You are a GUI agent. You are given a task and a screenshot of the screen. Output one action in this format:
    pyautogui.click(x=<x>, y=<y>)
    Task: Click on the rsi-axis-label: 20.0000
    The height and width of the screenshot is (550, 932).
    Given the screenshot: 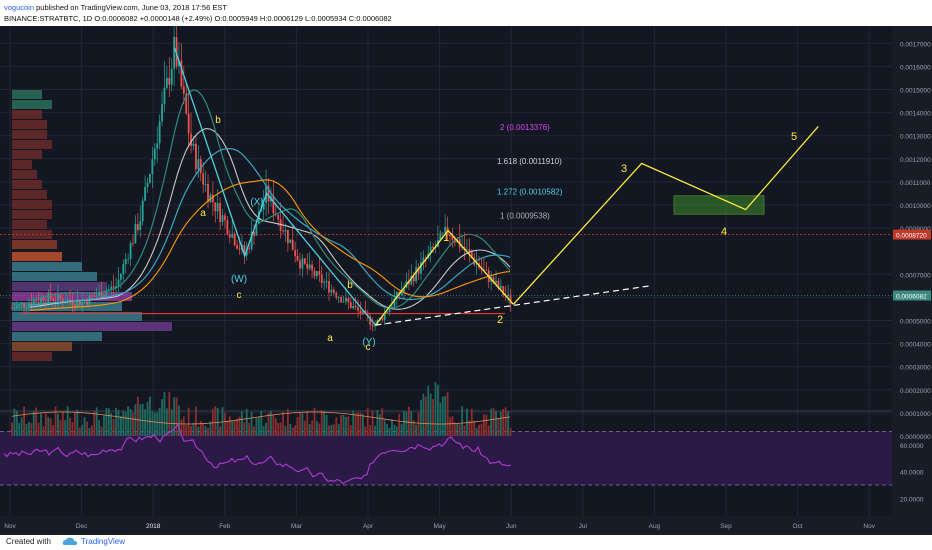 What is the action you would take?
    pyautogui.click(x=912, y=499)
    